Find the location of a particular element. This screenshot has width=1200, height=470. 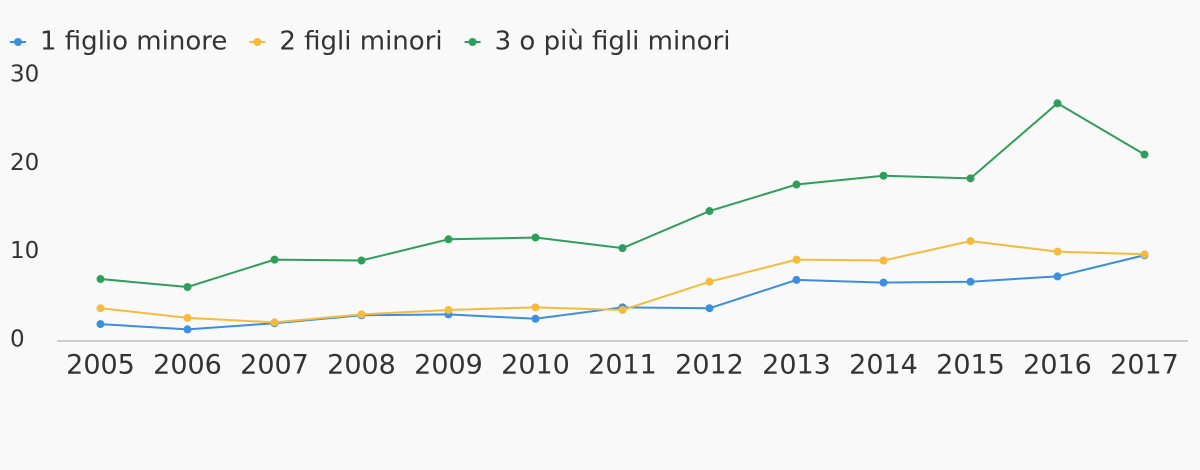

y-tick-label: 30 is located at coordinates (24, 75).